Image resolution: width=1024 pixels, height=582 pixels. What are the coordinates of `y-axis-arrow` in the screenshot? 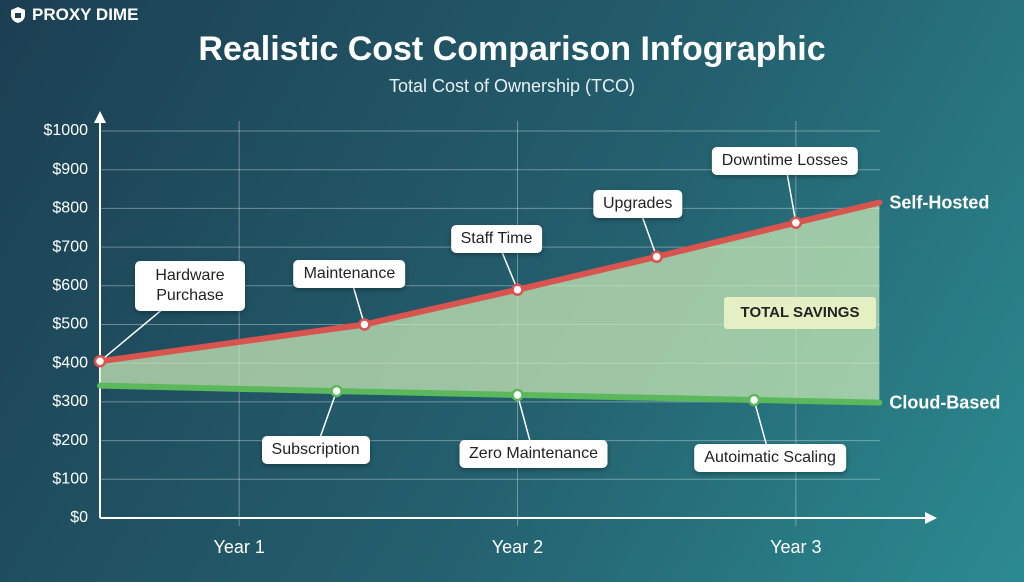 It's located at (100, 117).